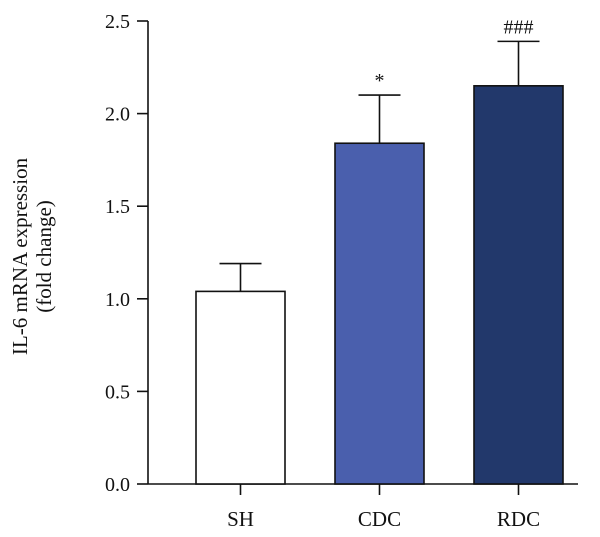  Describe the element at coordinates (44, 256) in the screenshot. I see `y-axis-title-line-2: (fold change)` at that location.